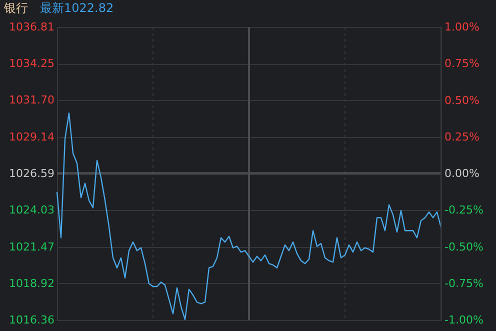 This screenshot has width=496, height=331. What do you see at coordinates (31, 320) in the screenshot?
I see `y-tick-label: 1016.36` at bounding box center [31, 320].